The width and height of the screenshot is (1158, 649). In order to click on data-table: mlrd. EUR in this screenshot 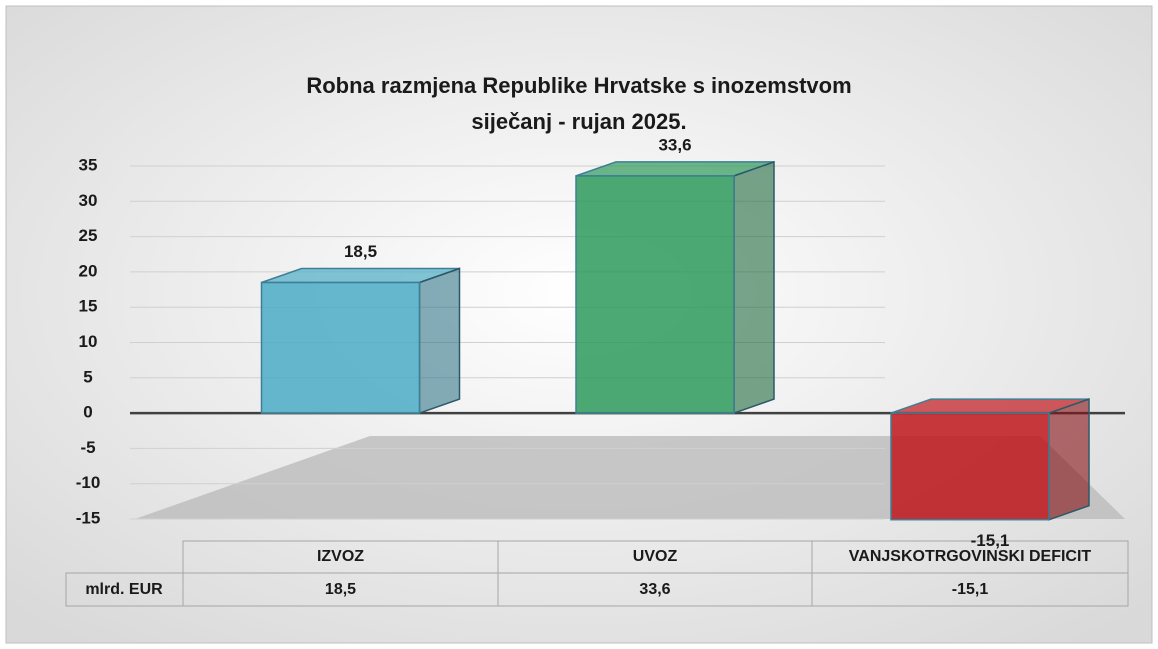, I will do `click(597, 573)`.